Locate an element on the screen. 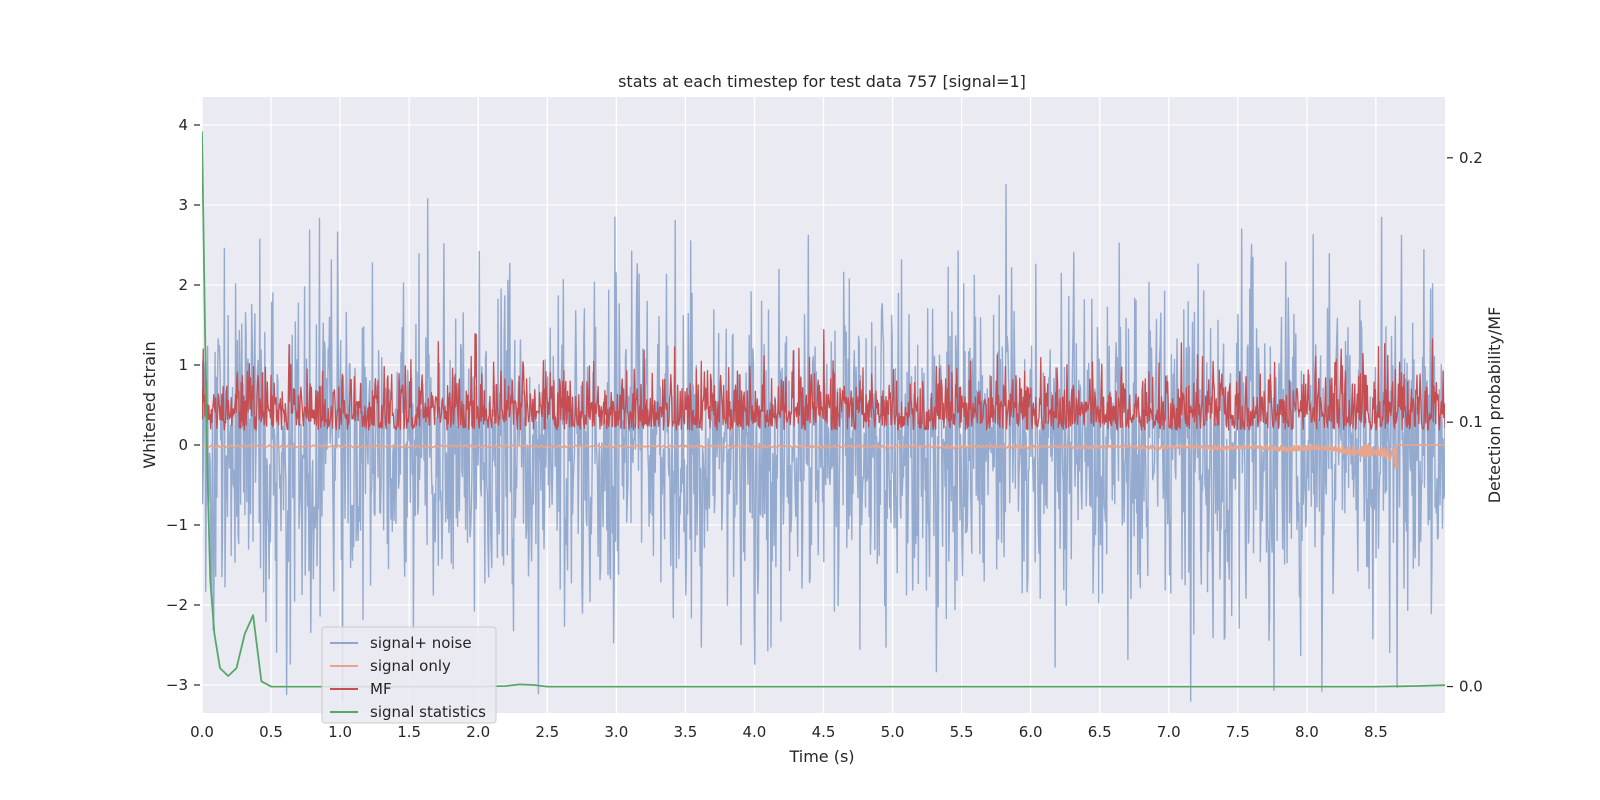 Image resolution: width=1600 pixels, height=800 pixels. y-left-tick-label: 4 is located at coordinates (183, 125).